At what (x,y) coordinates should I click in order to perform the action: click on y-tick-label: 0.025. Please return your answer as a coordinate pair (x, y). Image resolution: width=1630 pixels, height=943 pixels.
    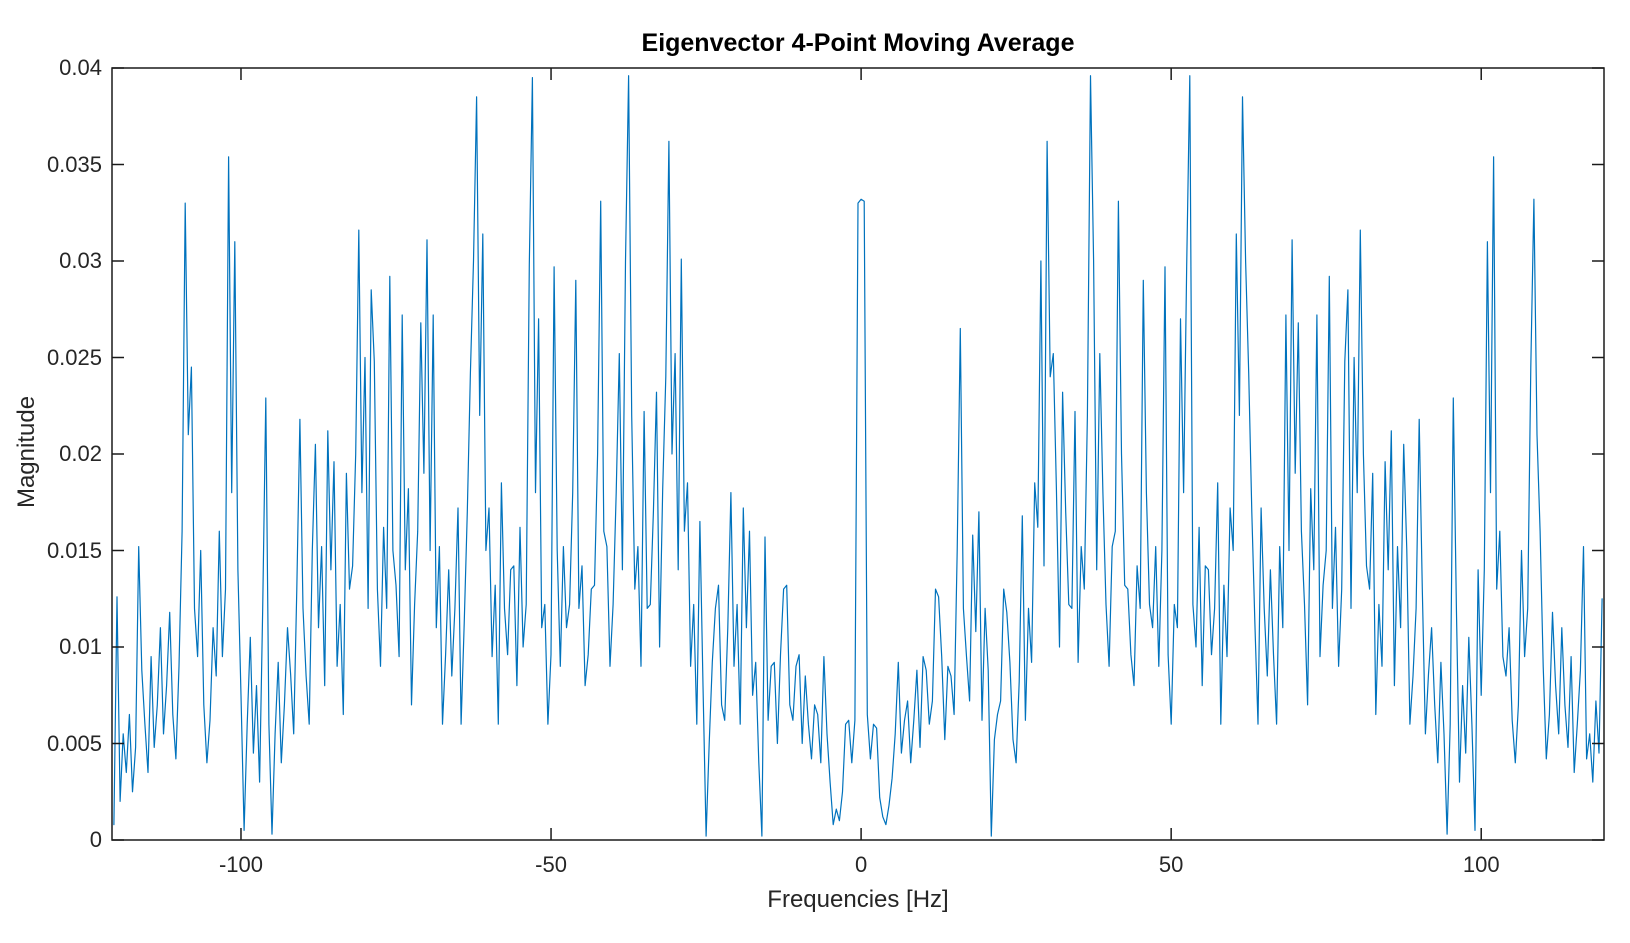
    Looking at the image, I should click on (74, 357).